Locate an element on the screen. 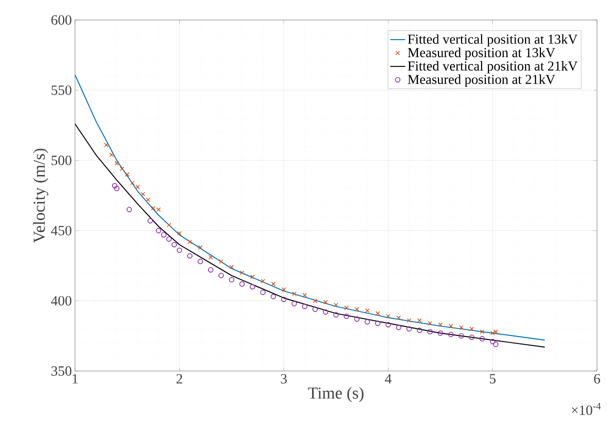  y-tick-label: 400 is located at coordinates (61, 301).